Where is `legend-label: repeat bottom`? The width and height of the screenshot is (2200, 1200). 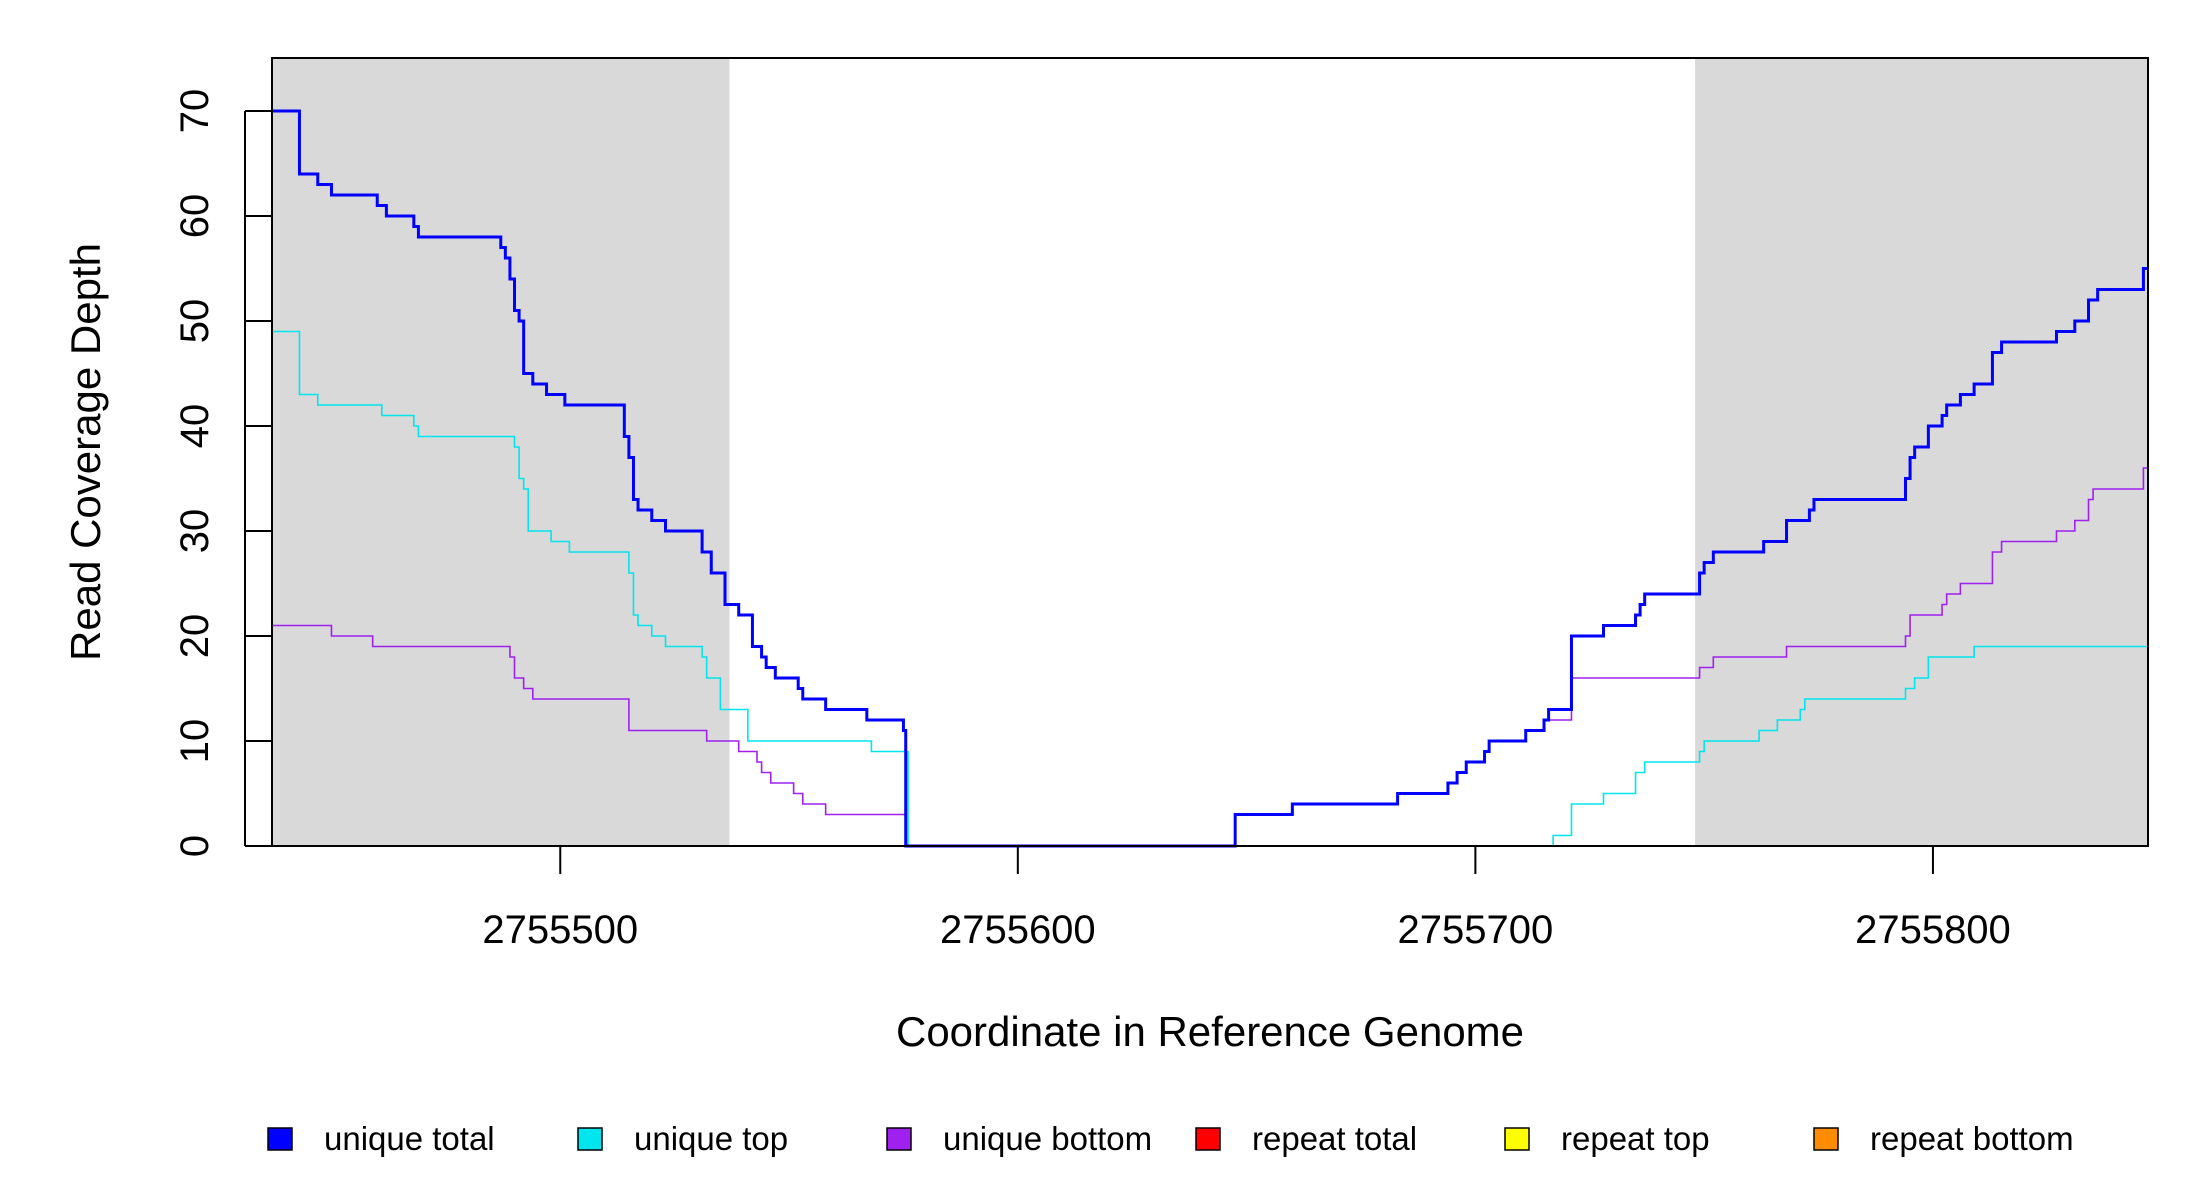
legend-label: repeat bottom is located at coordinates (1972, 1138).